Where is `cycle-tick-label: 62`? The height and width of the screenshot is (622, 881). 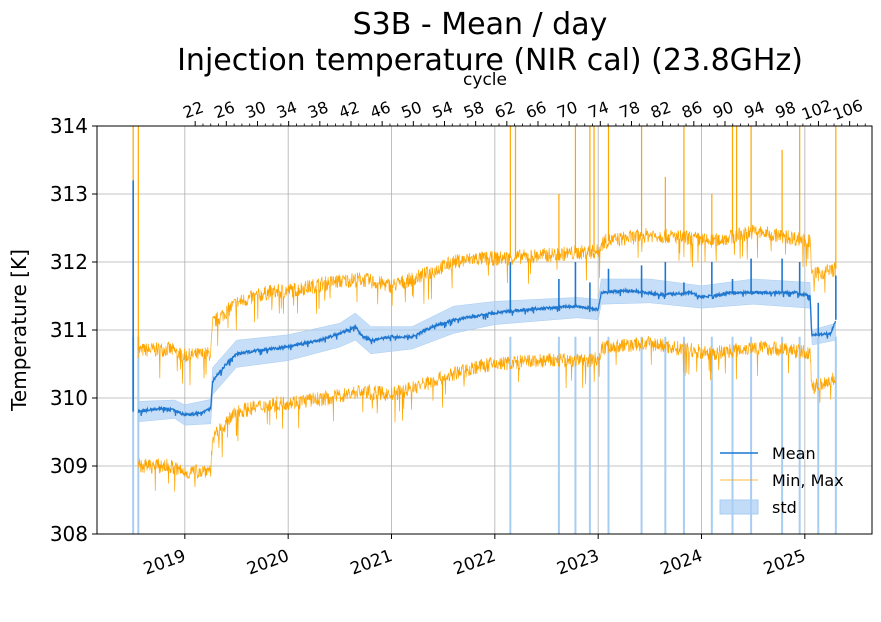
cycle-tick-label: 62 is located at coordinates (505, 109).